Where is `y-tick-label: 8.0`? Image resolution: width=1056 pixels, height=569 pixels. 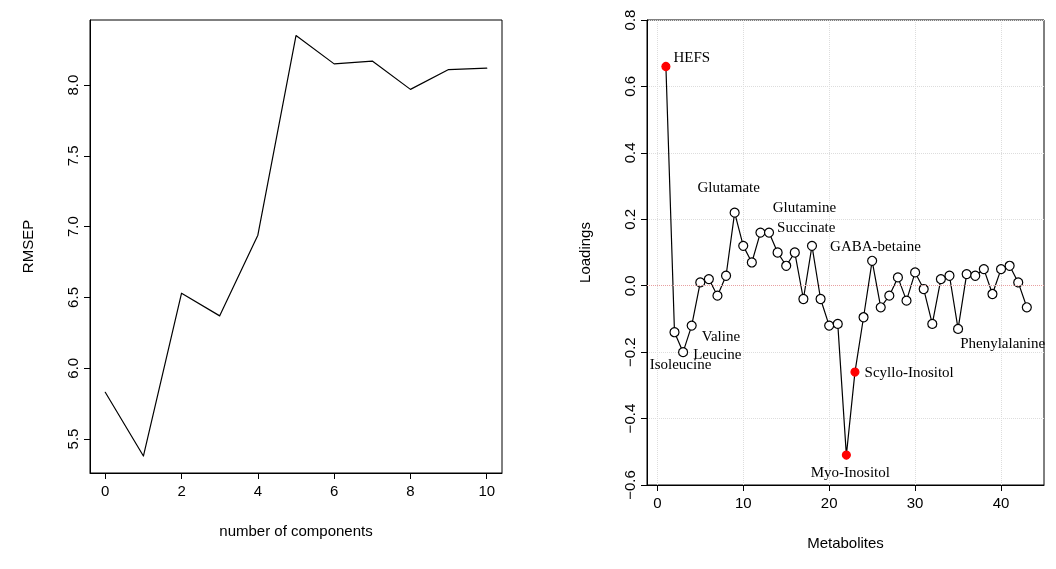 y-tick-label: 8.0 is located at coordinates (72, 85).